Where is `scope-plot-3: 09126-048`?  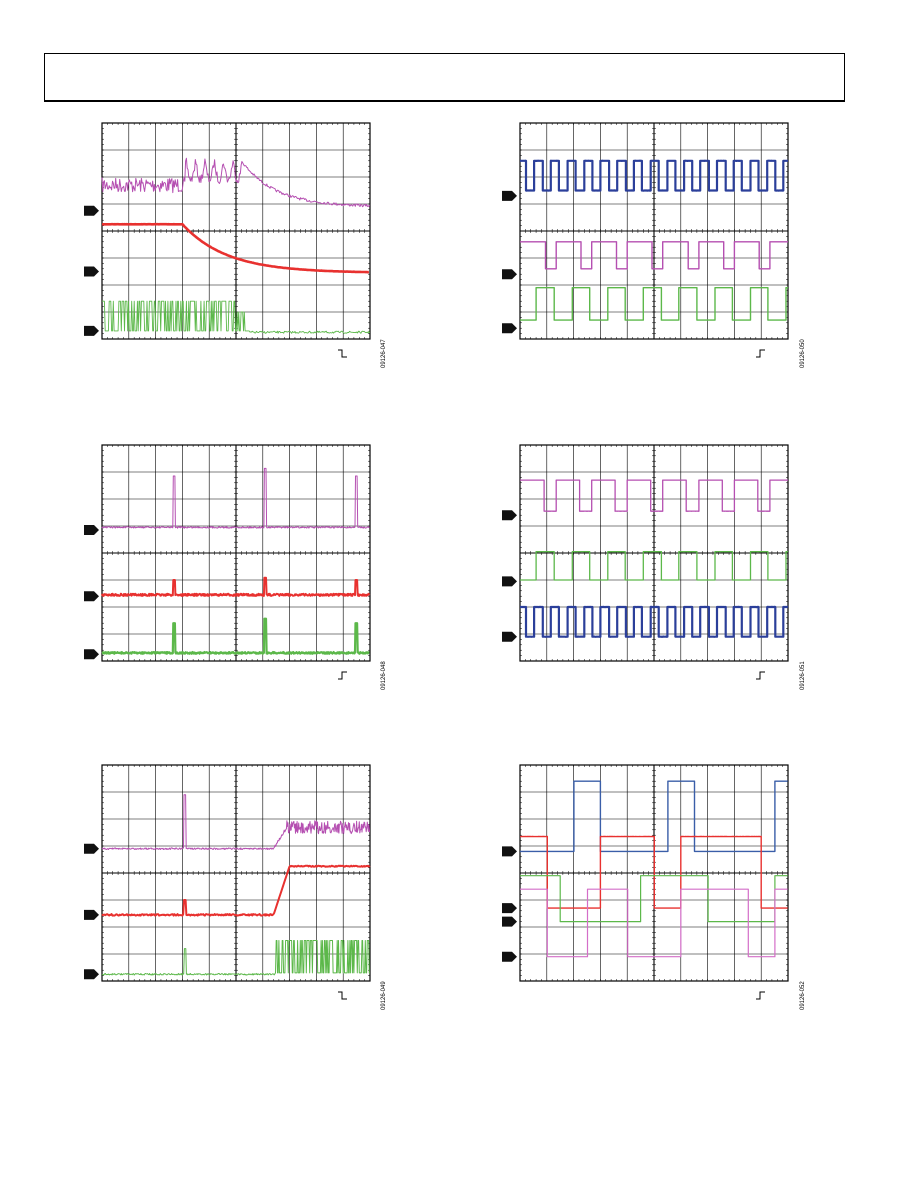
scope-plot-3: 09126-048 is located at coordinates (234, 572).